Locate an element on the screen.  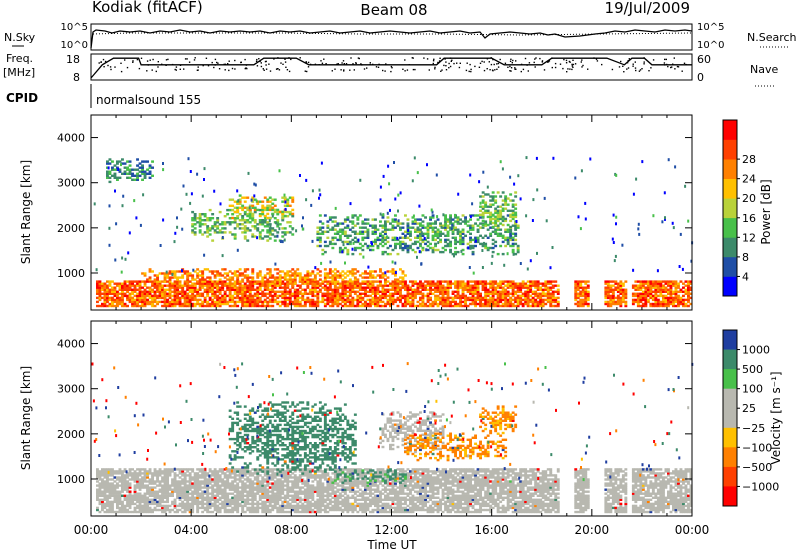
colorbar-tick-label: 16 is located at coordinates (749, 218).